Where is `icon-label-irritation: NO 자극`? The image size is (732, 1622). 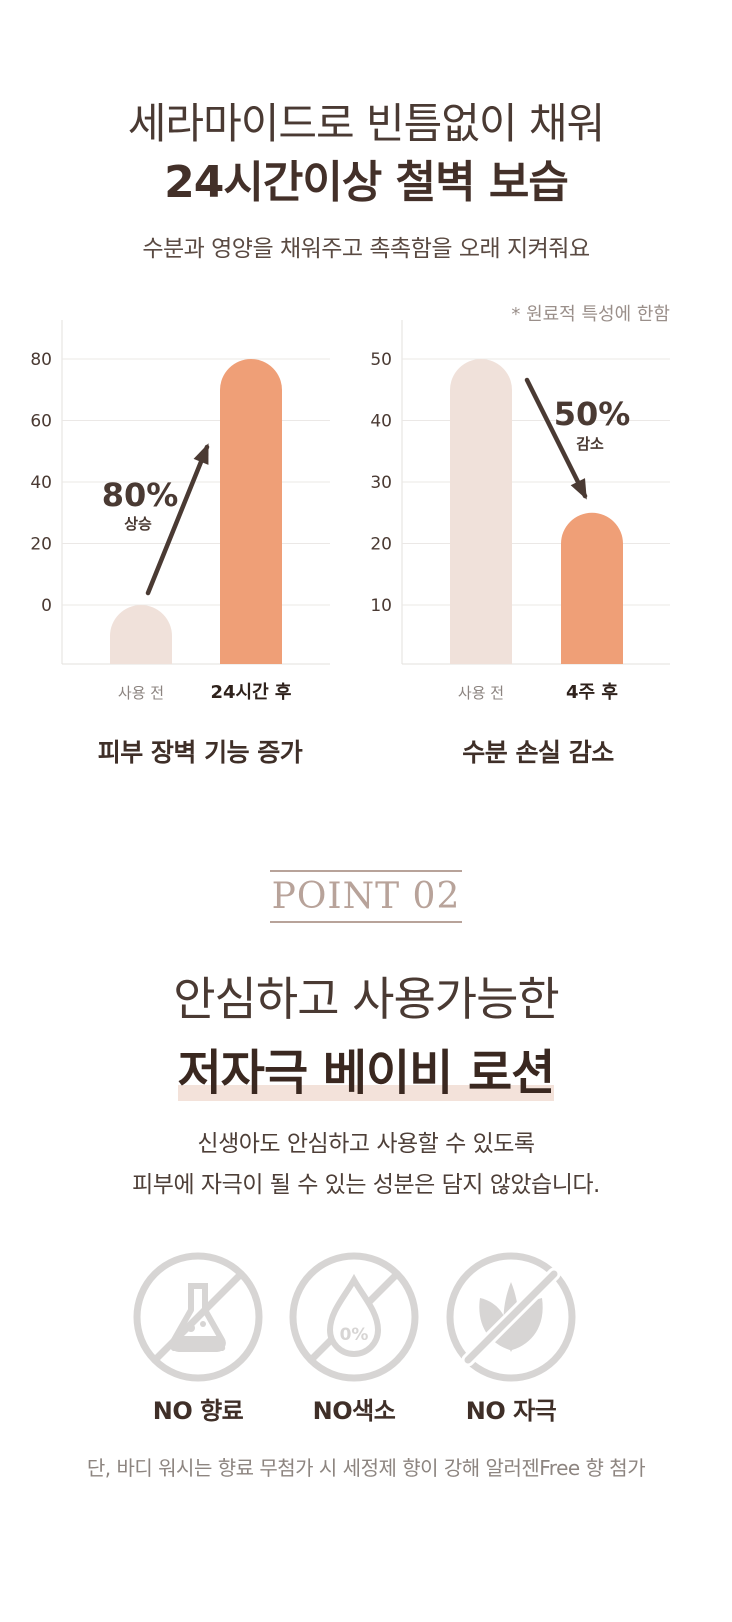 icon-label-irritation: NO 자극 is located at coordinates (511, 1411).